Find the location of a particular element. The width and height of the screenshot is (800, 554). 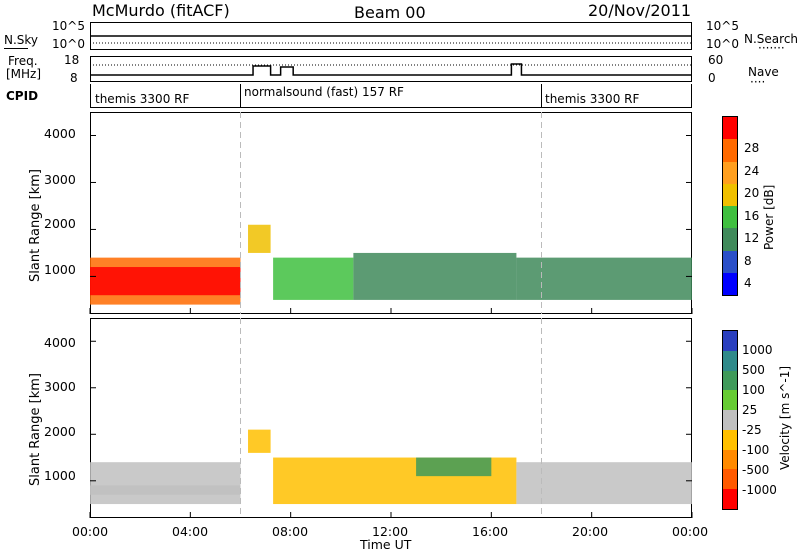

nave-dots: ···· is located at coordinates (758, 82).